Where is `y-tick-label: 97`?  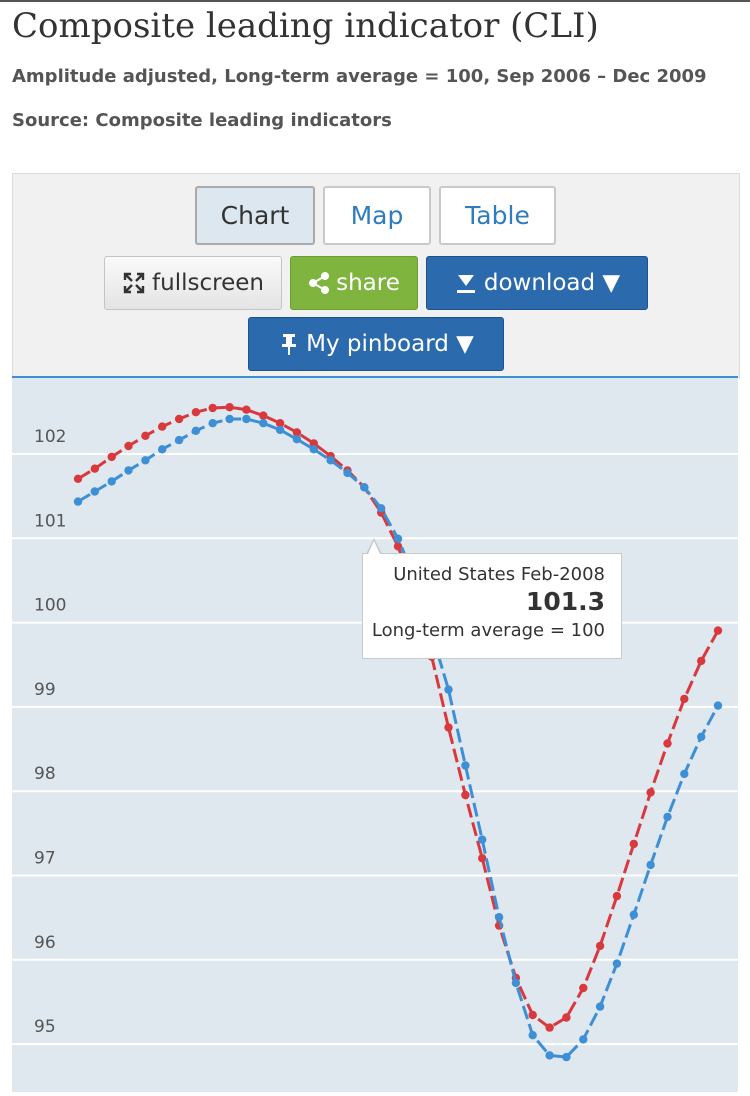 y-tick-label: 97 is located at coordinates (45, 859).